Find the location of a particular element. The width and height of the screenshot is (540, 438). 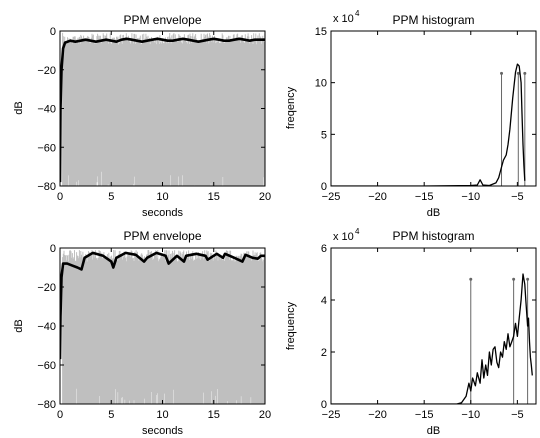

y-tick-label: 2 is located at coordinates (324, 353).